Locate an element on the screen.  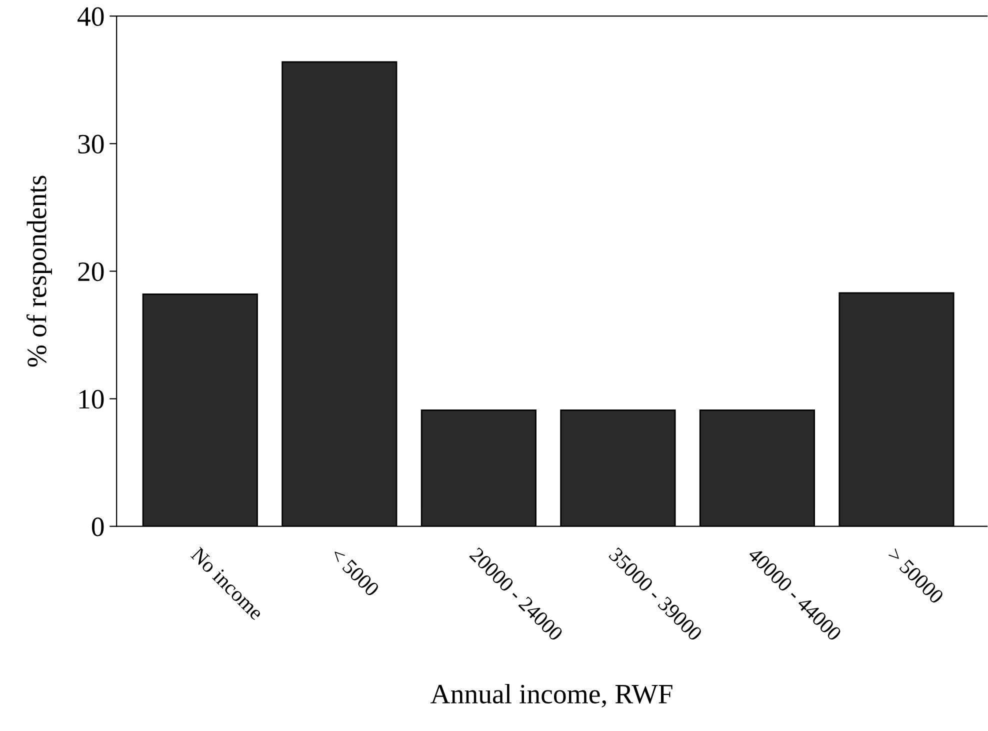
y-axis-title: % of respondents is located at coordinates (39, 271).